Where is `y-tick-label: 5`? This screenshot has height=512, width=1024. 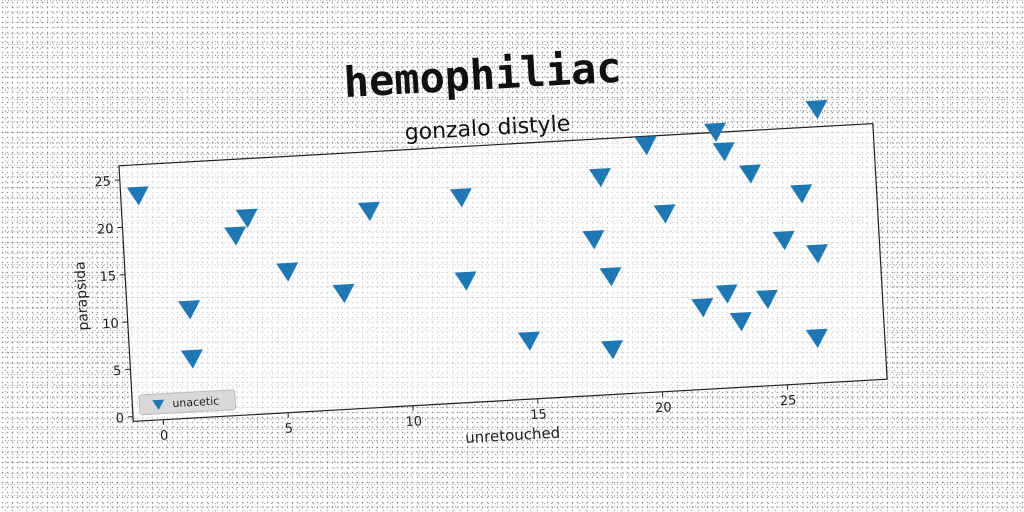 y-tick-label: 5 is located at coordinates (117, 371).